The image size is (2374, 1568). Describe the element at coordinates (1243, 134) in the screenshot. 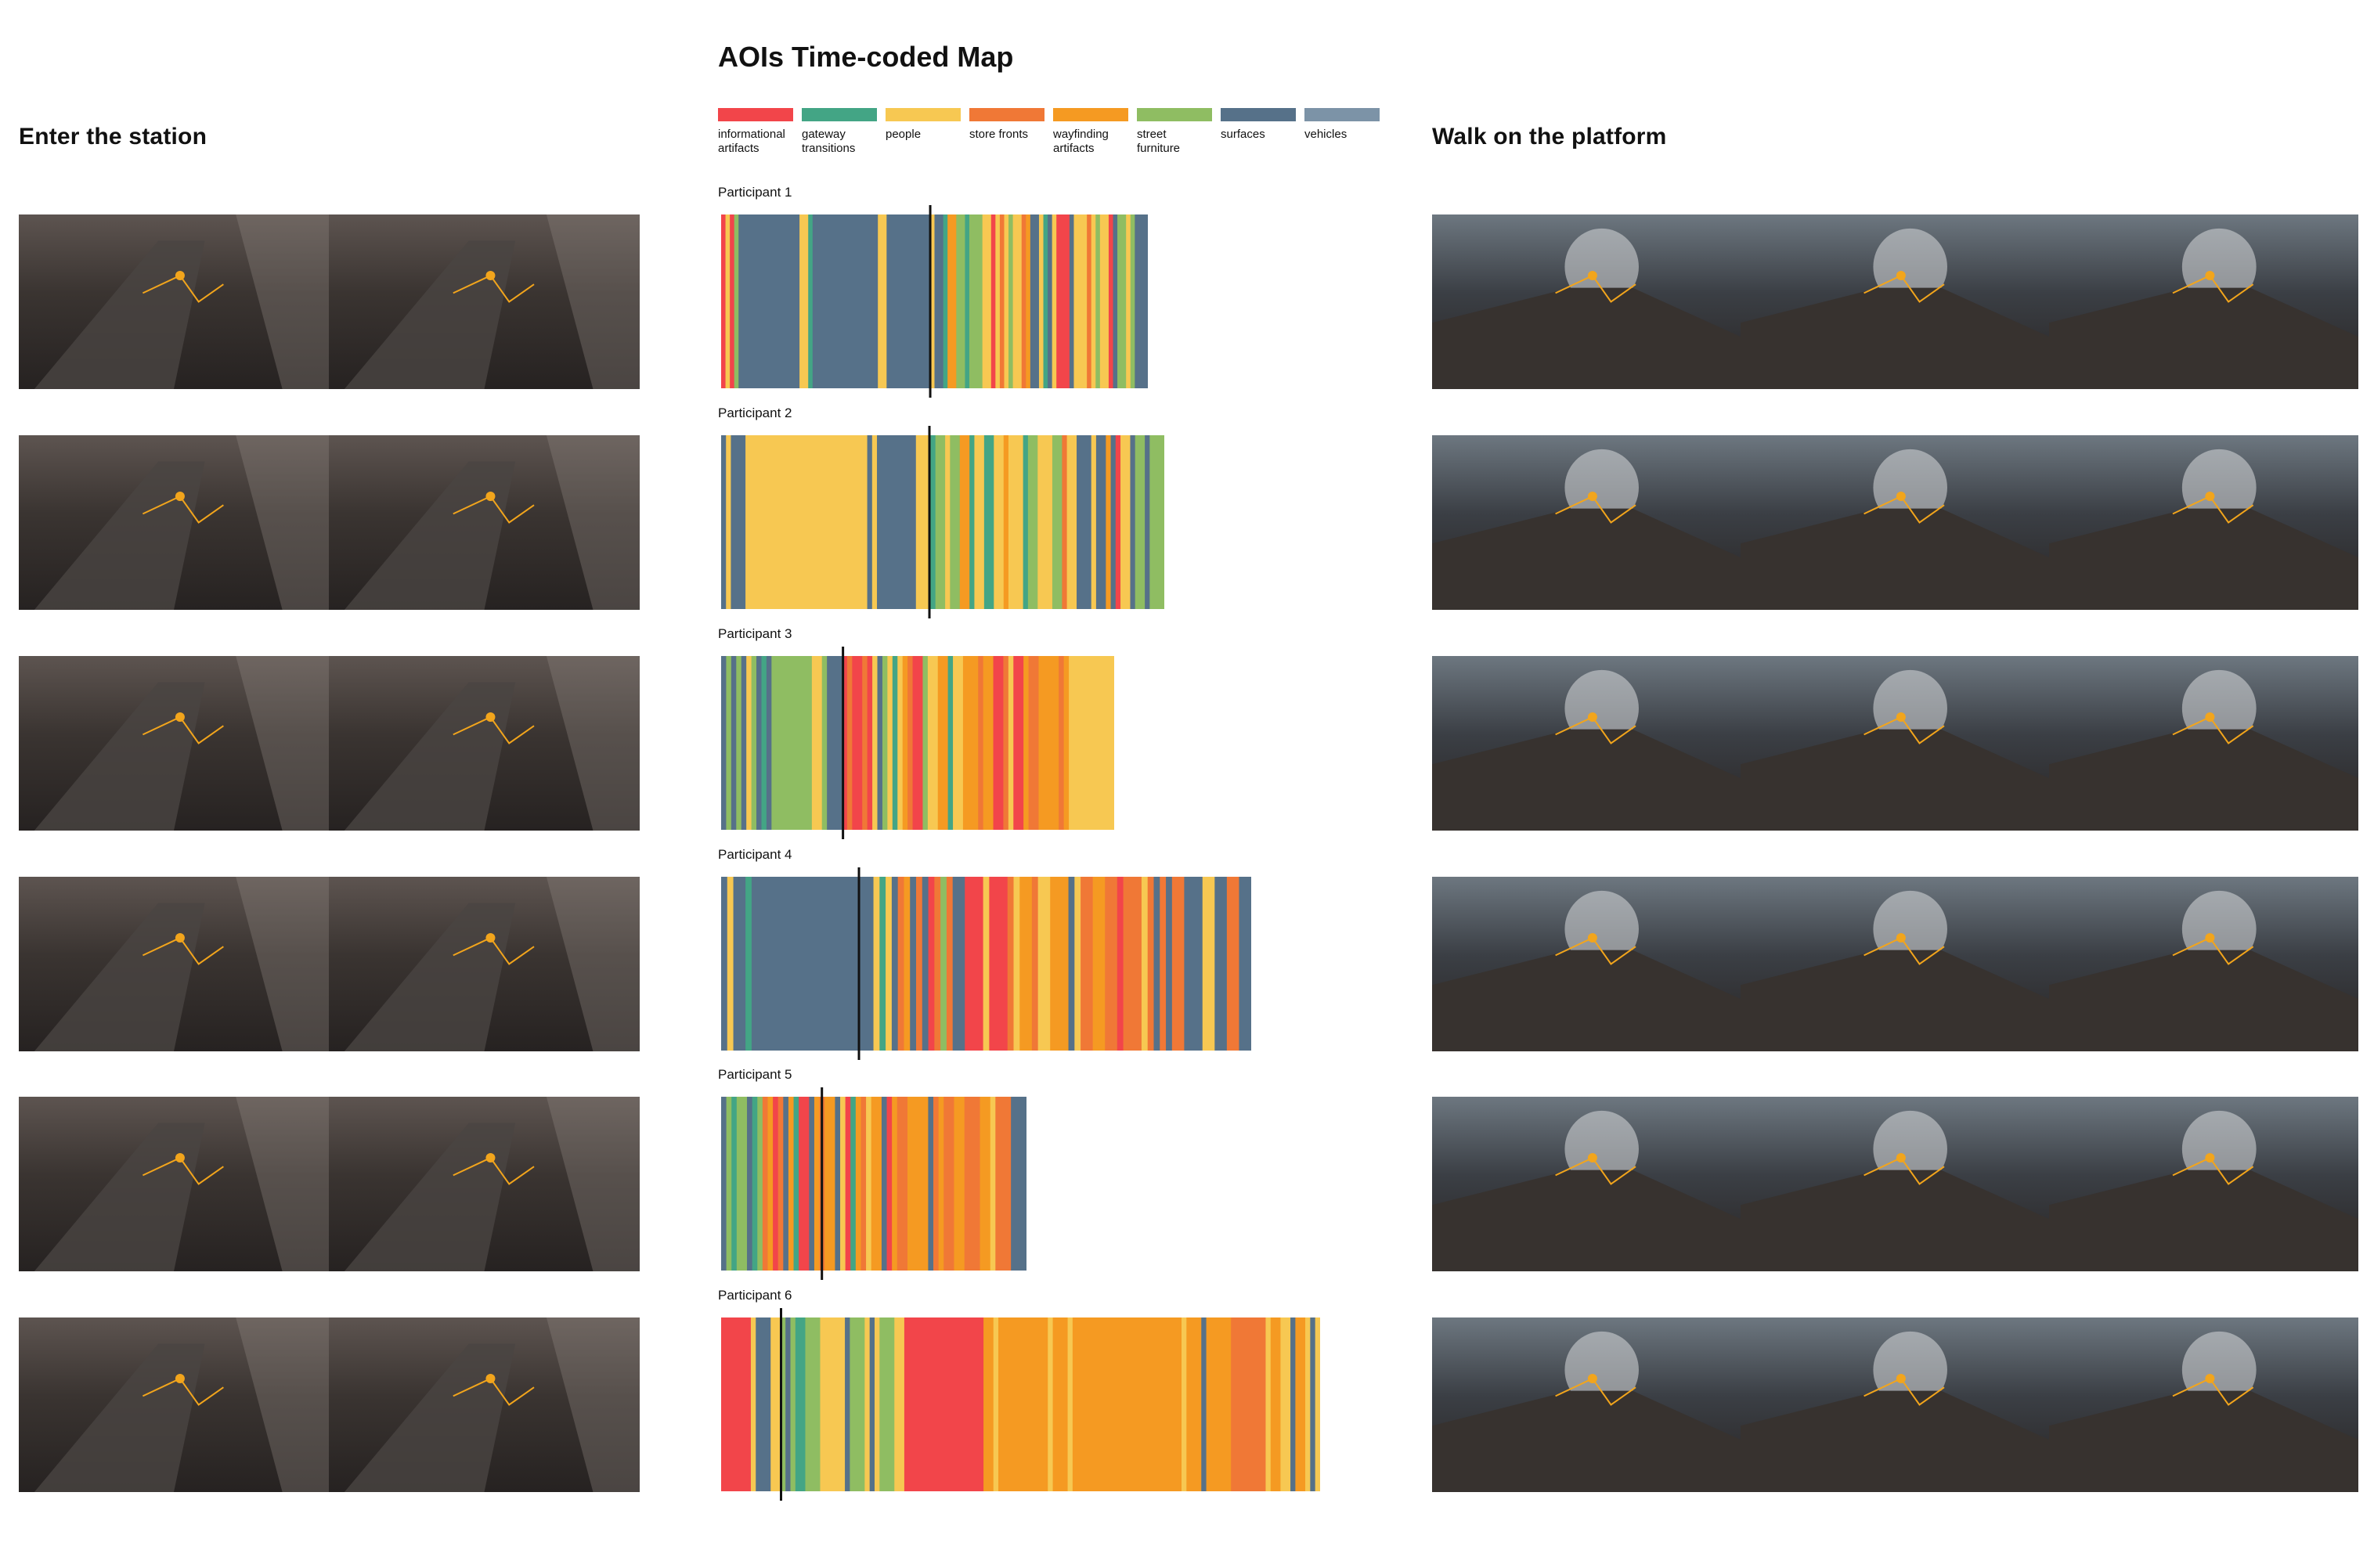

I see `legend-label: surfaces` at that location.